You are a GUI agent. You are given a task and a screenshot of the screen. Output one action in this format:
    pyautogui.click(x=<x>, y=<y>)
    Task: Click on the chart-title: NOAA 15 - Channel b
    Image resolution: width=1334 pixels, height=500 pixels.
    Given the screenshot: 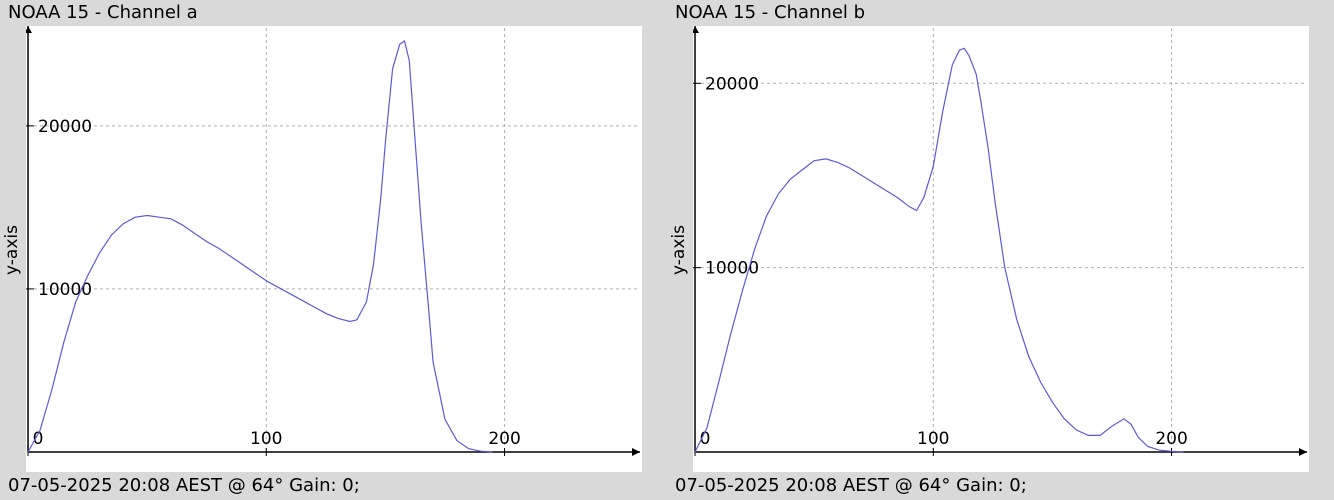 What is the action you would take?
    pyautogui.click(x=770, y=12)
    